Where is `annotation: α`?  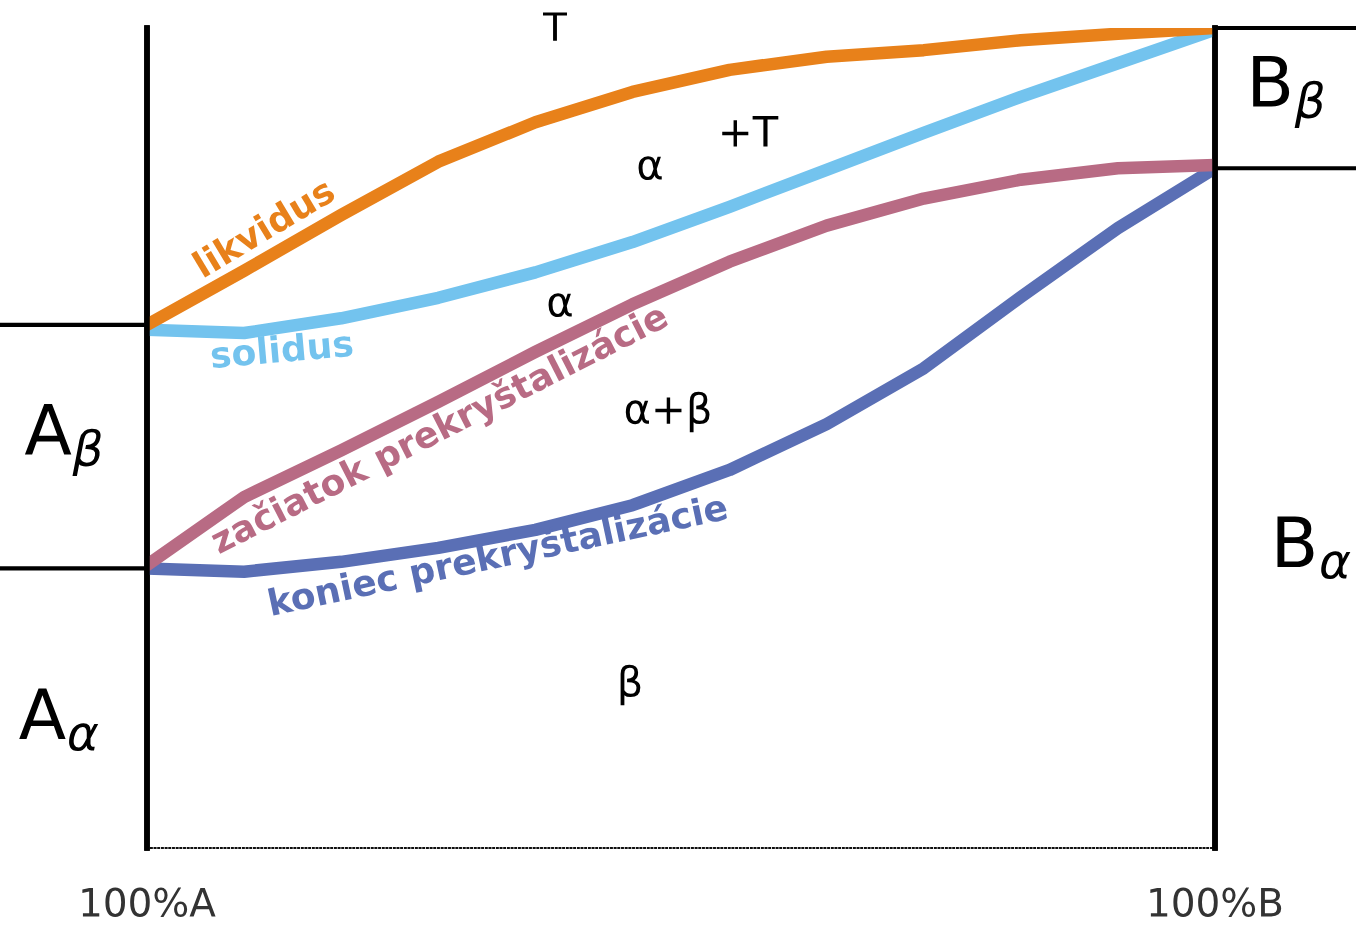
annotation: α is located at coordinates (650, 168).